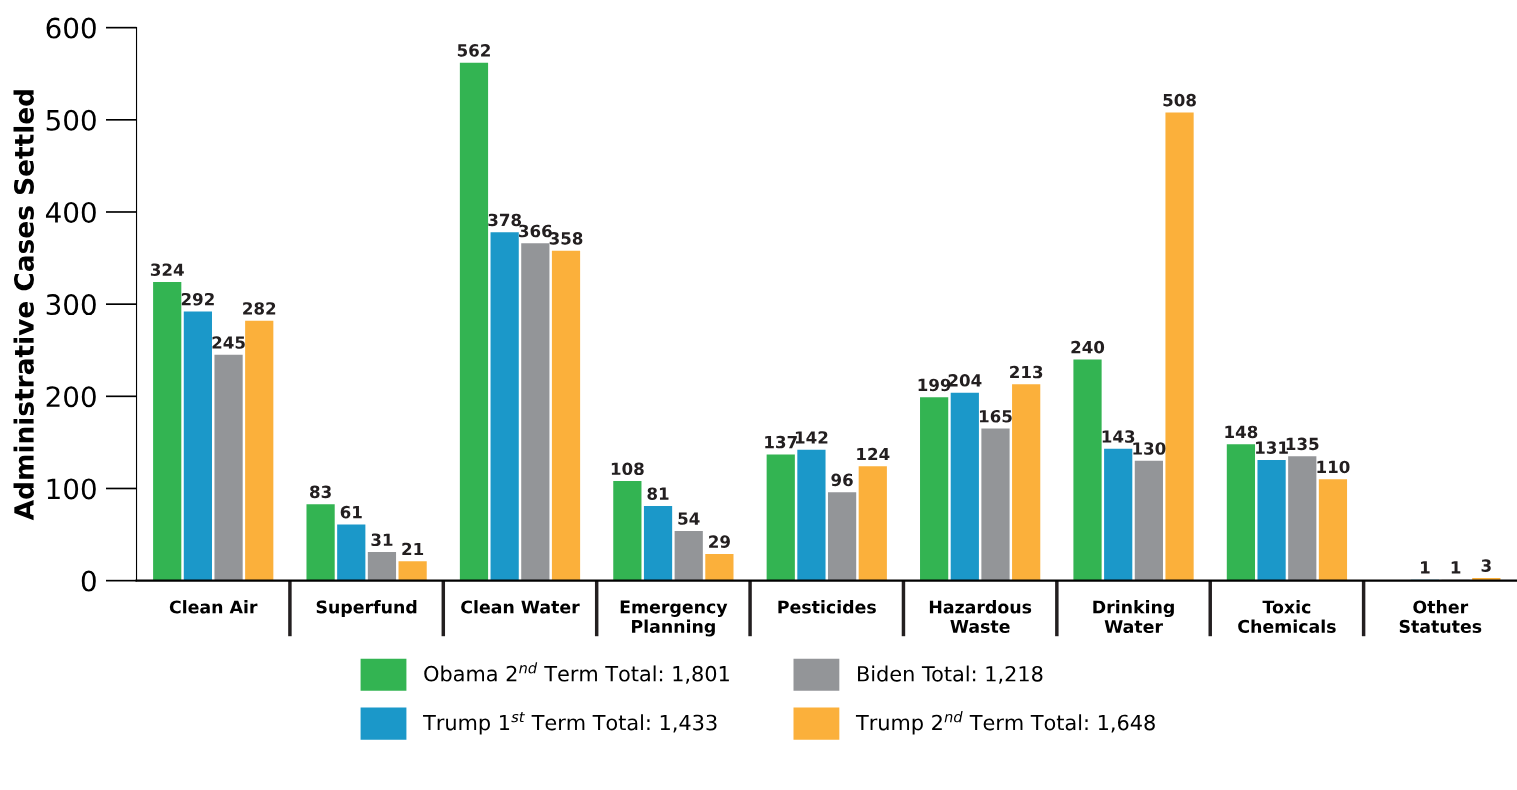  What do you see at coordinates (1302, 444) in the screenshot?
I see `data-label: 135` at bounding box center [1302, 444].